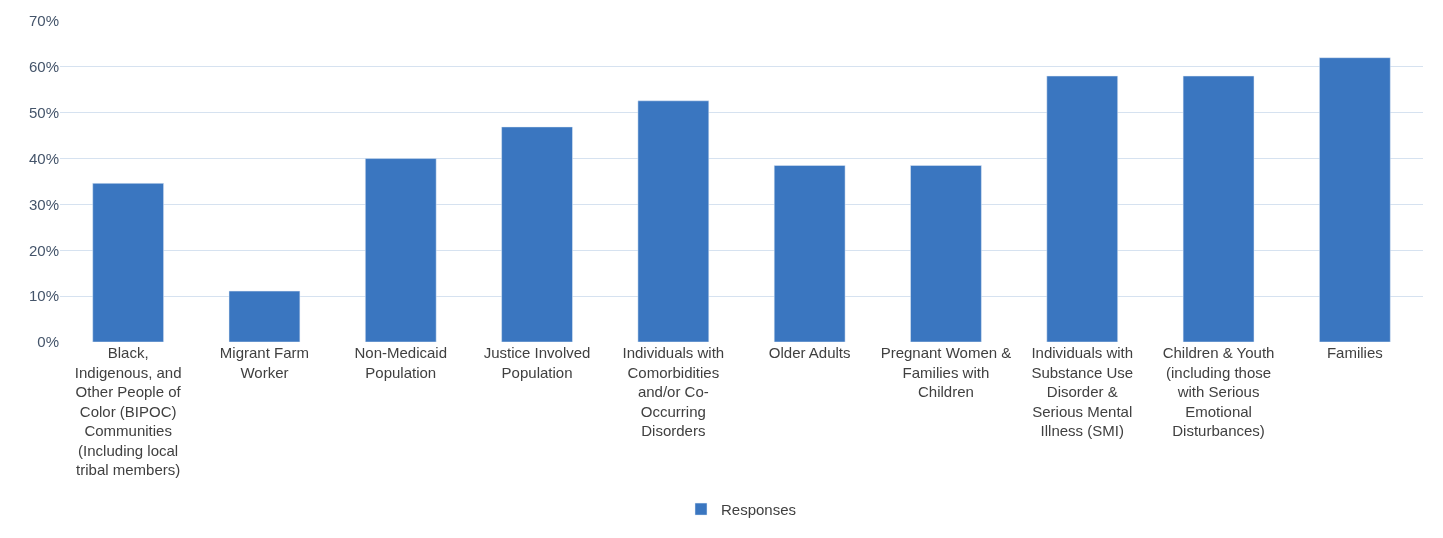 Image resolution: width=1443 pixels, height=538 pixels. I want to click on x-tick-label: Non-Medicaid Population, so click(401, 362).